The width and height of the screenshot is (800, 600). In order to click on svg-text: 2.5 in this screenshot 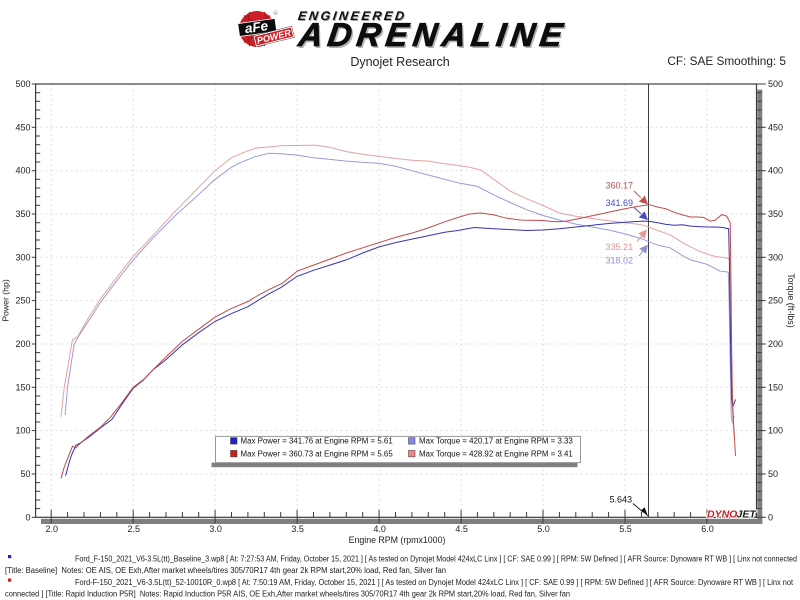, I will do `click(133, 529)`.